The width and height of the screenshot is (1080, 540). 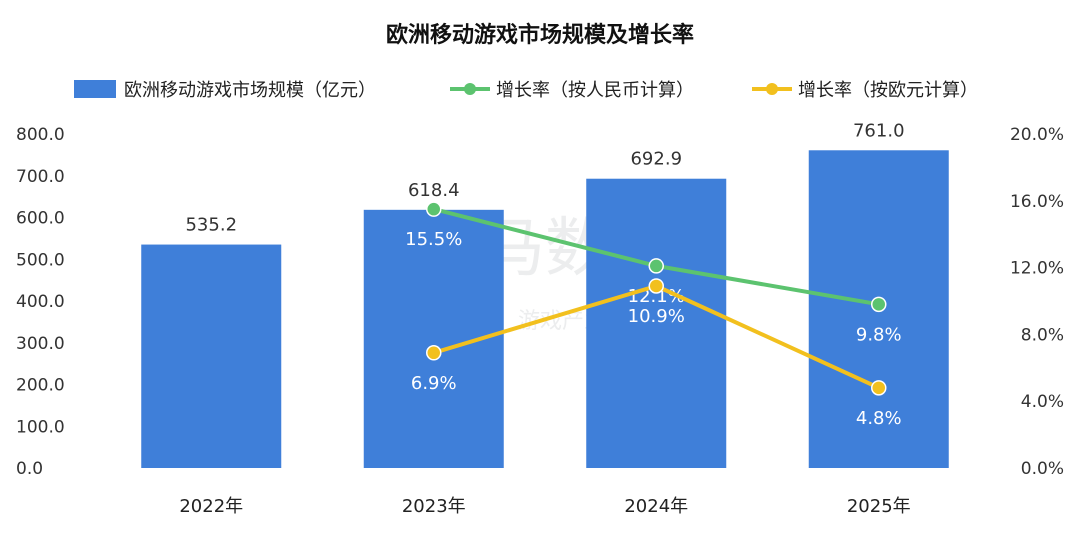 I want to click on rmb-growth-series: 15.5%12.1%9.8%, so click(x=653, y=273).